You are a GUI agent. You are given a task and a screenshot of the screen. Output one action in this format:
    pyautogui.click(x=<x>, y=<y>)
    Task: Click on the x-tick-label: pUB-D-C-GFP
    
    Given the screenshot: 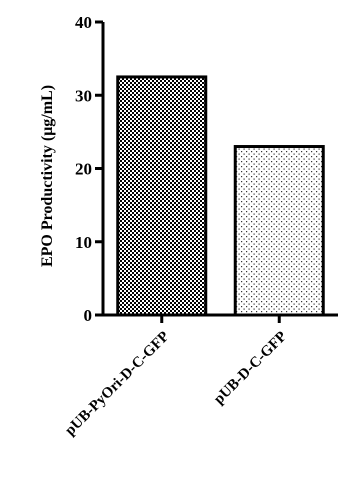 What is the action you would take?
    pyautogui.click(x=250, y=368)
    